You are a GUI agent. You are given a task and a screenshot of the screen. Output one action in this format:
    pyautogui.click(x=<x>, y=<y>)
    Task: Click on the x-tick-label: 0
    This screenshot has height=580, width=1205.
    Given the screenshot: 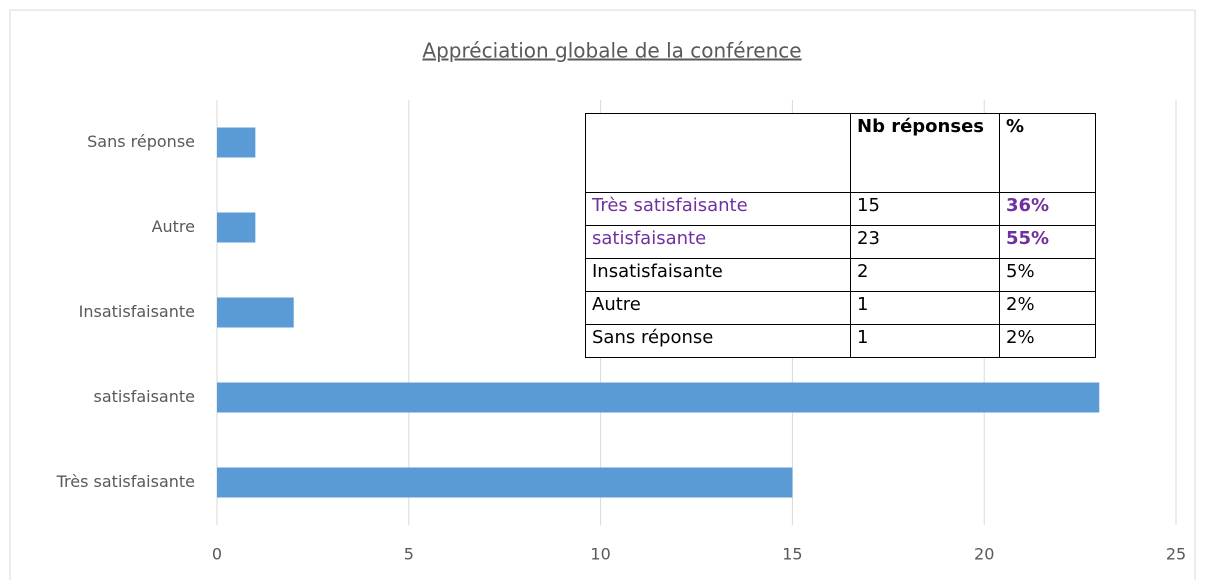 What is the action you would take?
    pyautogui.click(x=217, y=554)
    